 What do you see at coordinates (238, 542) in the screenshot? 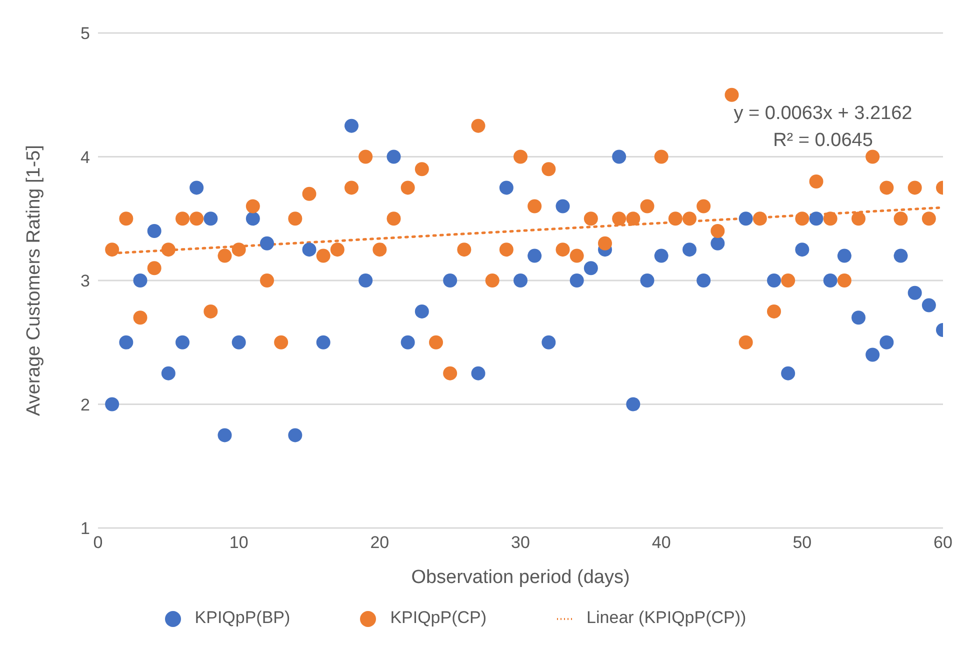
I see `x-tick-label: 10` at bounding box center [238, 542].